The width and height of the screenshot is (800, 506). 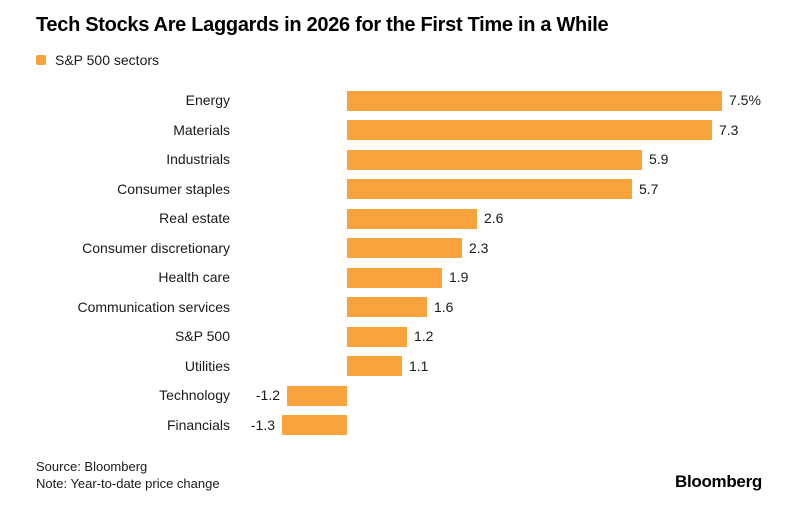 I want to click on chart-row: S&P 500 1.2, so click(x=418, y=337).